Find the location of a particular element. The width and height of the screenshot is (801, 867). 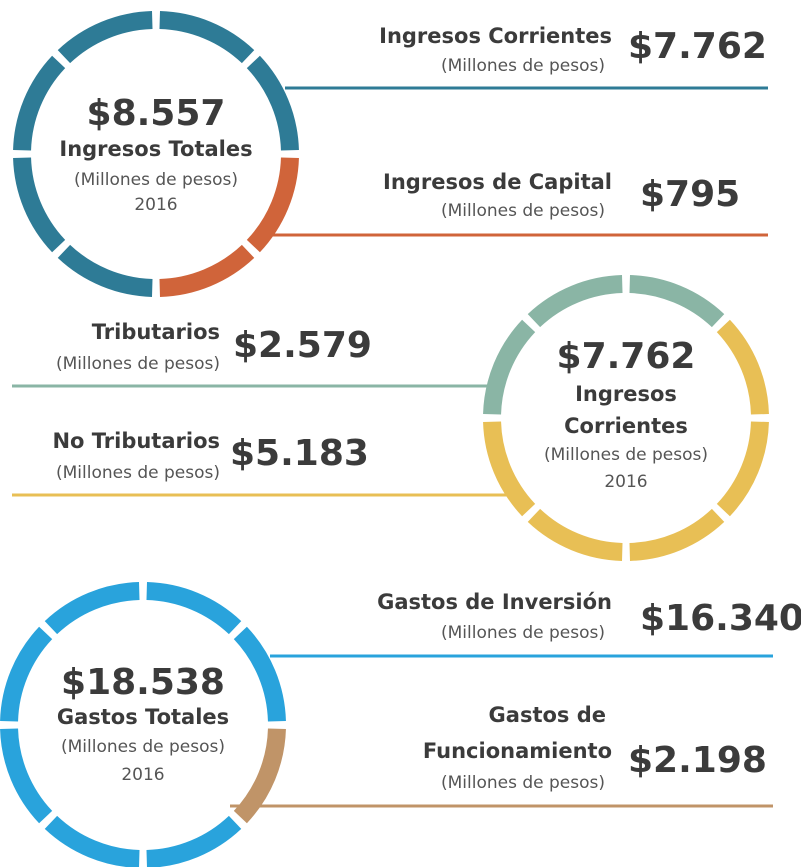

center-amount: $18.538 is located at coordinates (143, 682).